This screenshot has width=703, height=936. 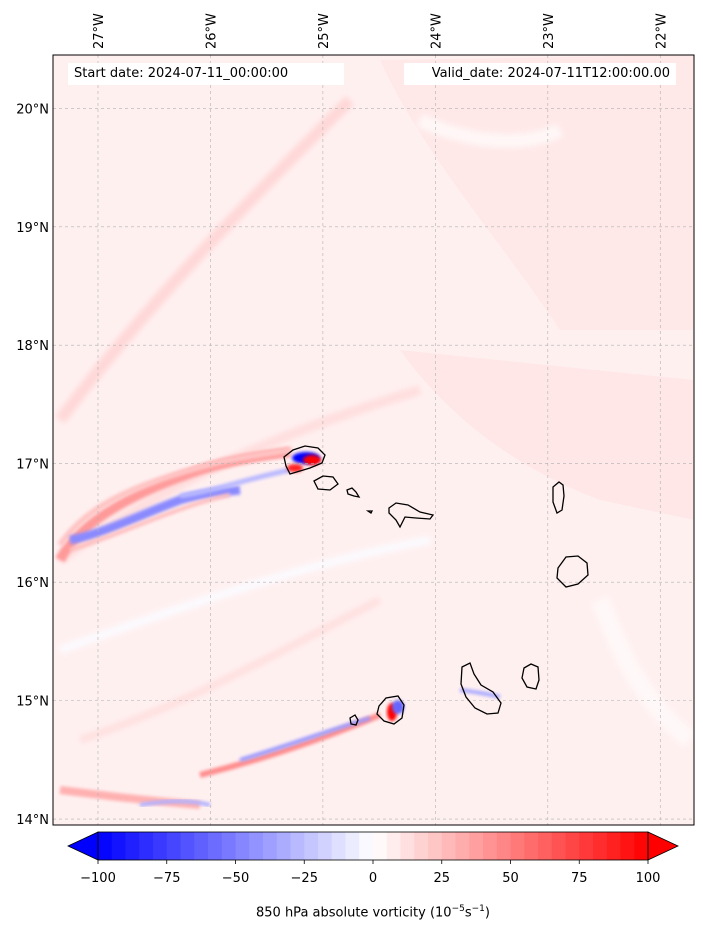 I want to click on lat-tick-label: 16°N, so click(x=32, y=583).